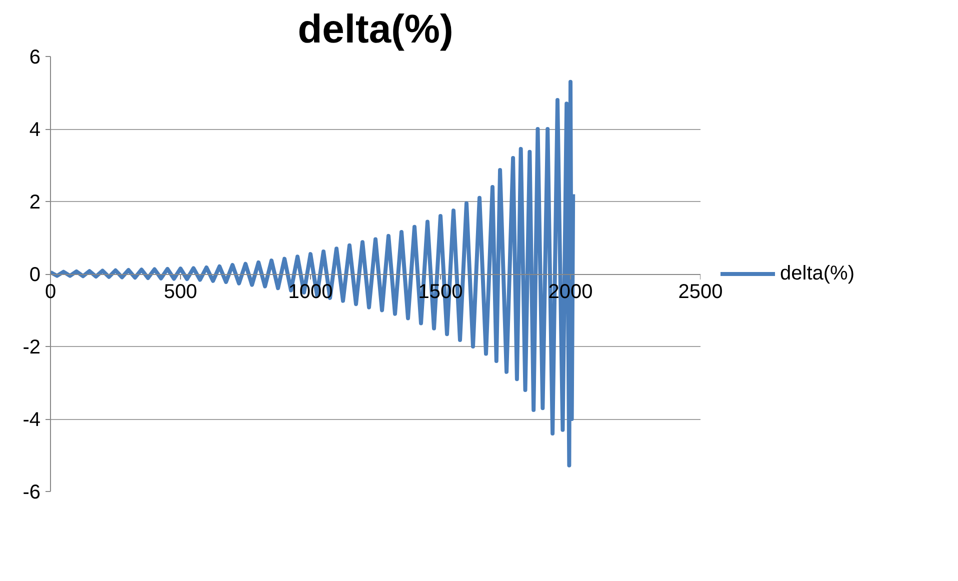 The height and width of the screenshot is (581, 958). What do you see at coordinates (31, 420) in the screenshot?
I see `y-tick-label: -4` at bounding box center [31, 420].